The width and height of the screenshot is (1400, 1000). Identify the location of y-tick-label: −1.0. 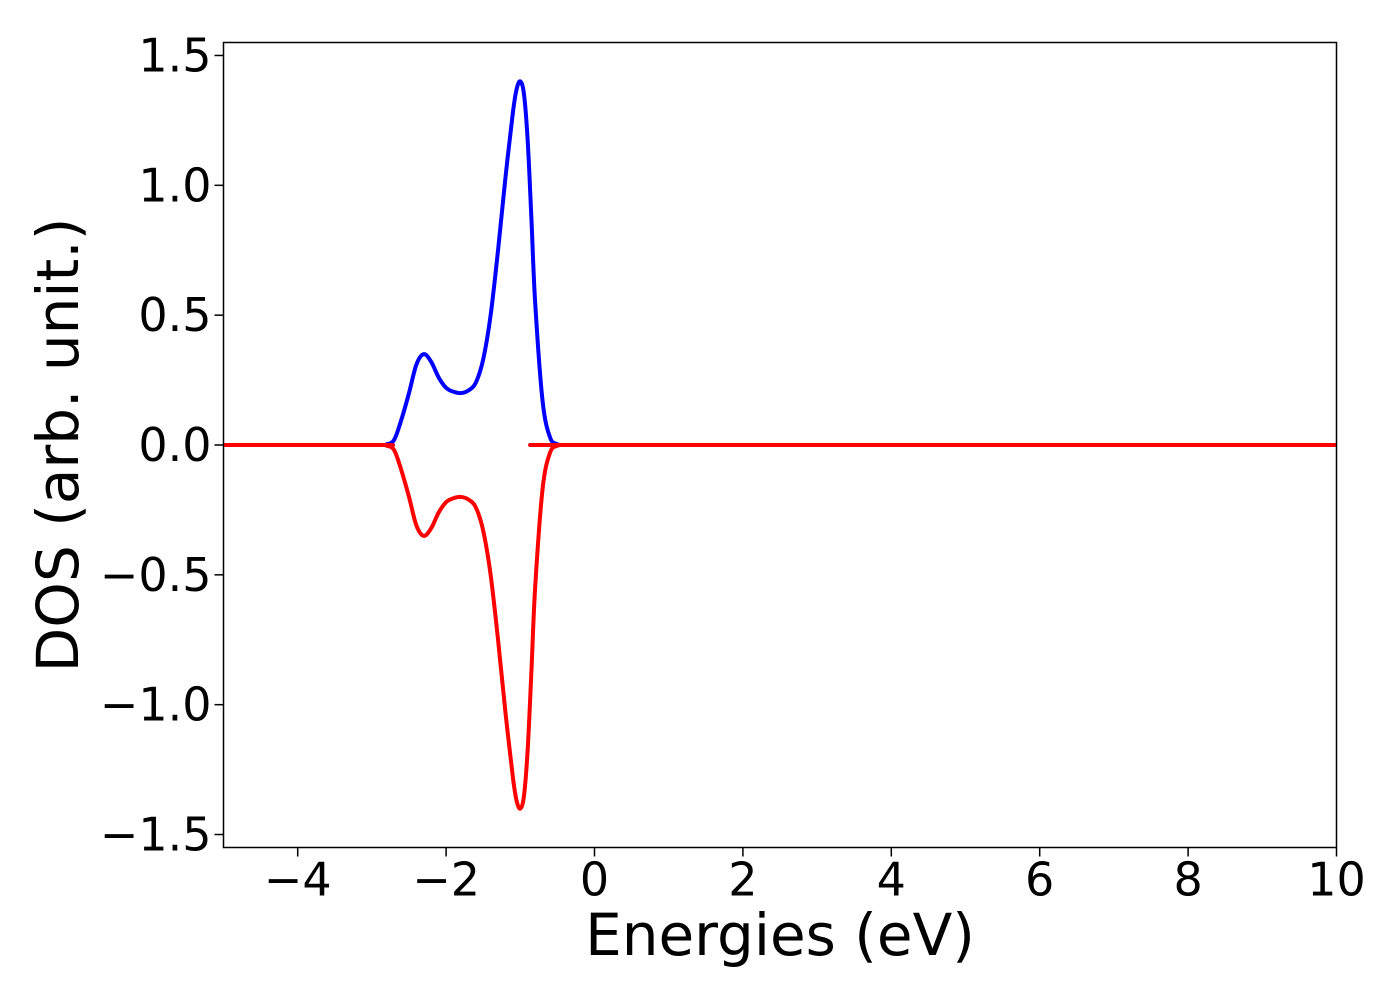
(156, 705).